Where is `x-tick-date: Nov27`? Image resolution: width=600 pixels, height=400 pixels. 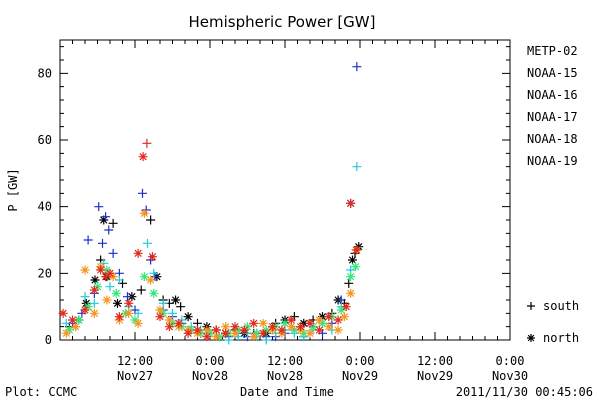
x-tick-date: Nov27 is located at coordinates (135, 376).